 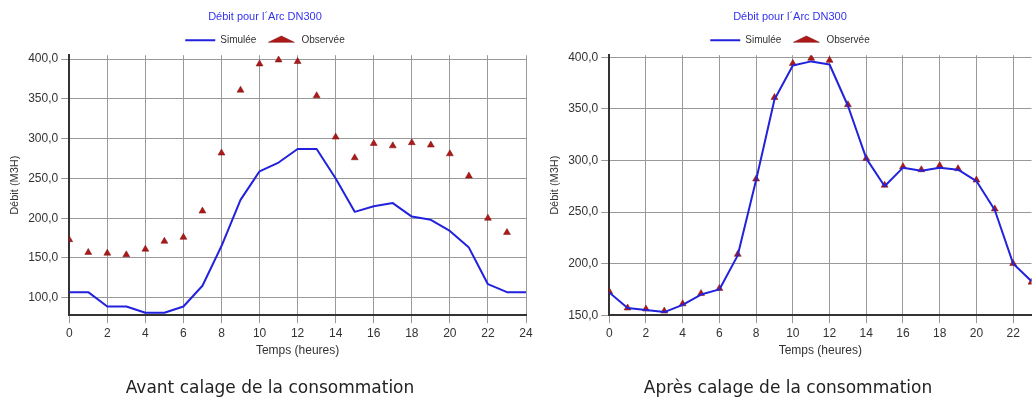 I want to click on text: Avant calage de la consommation, so click(x=270, y=387).